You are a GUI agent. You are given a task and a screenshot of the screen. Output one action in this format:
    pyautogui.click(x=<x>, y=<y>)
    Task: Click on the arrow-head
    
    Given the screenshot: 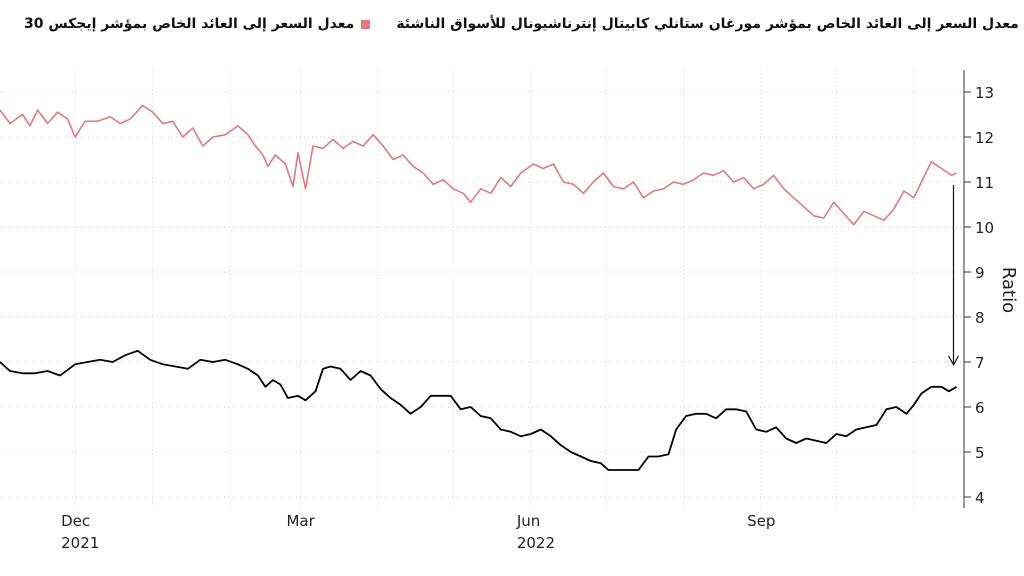 What is the action you would take?
    pyautogui.click(x=953, y=360)
    